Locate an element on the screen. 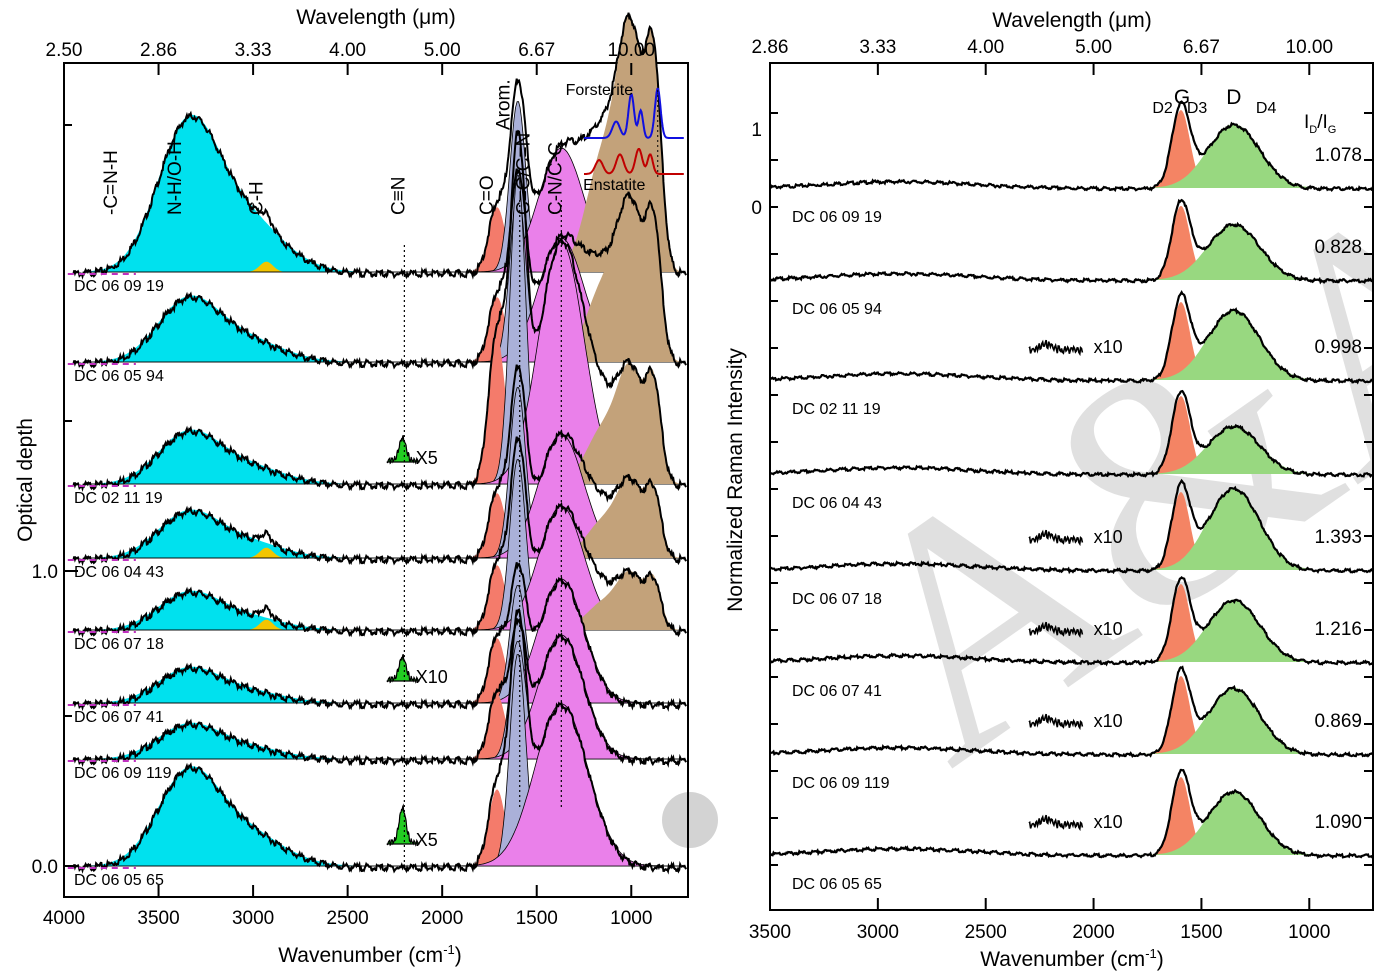 The image size is (1374, 973). y-tick-label: 0.0 is located at coordinates (45, 867).